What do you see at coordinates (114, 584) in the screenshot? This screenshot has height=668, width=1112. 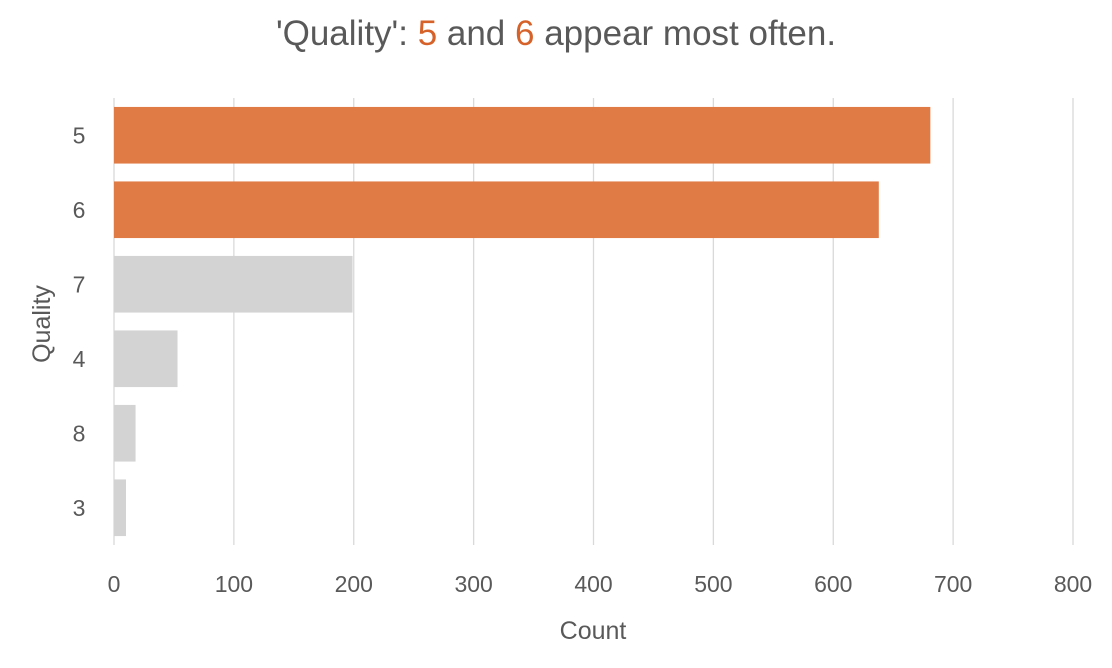 I see `x-tick-label: 0` at bounding box center [114, 584].